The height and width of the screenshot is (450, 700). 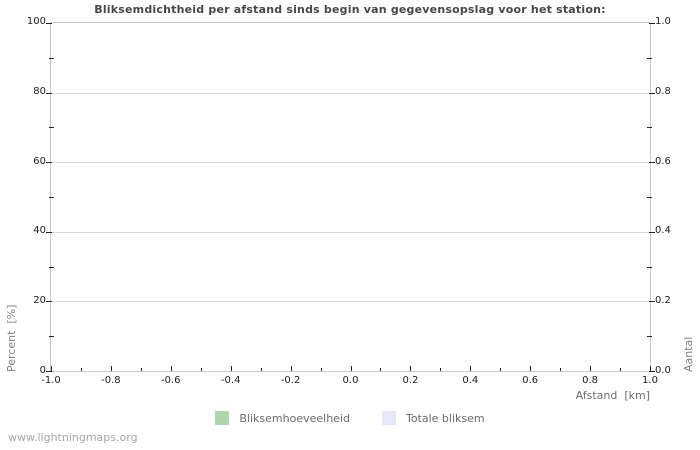 What do you see at coordinates (350, 380) in the screenshot?
I see `x-tick-label: 0.0` at bounding box center [350, 380].